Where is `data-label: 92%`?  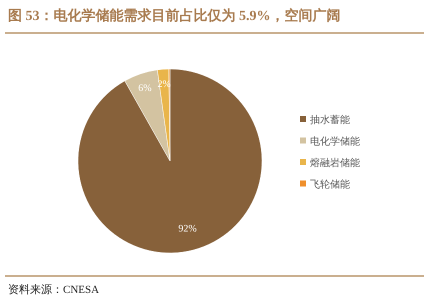 data-label: 92% is located at coordinates (187, 229).